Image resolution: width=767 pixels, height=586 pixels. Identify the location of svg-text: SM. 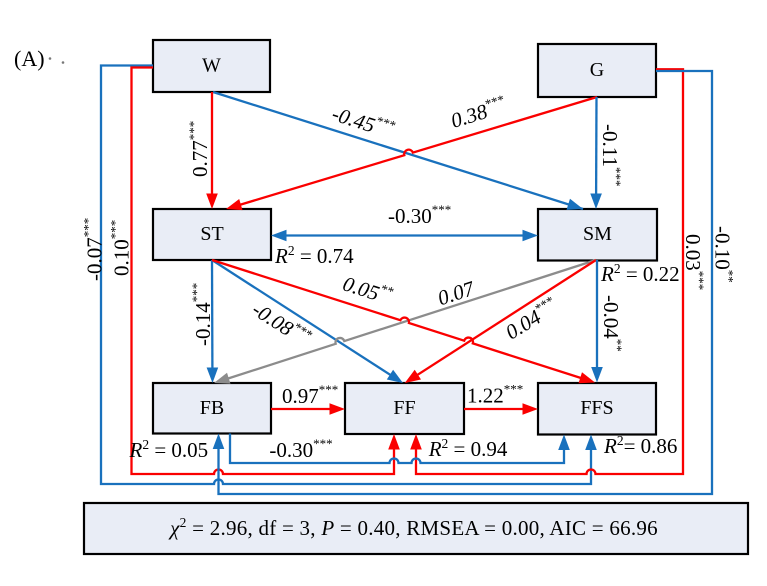
(597, 234).